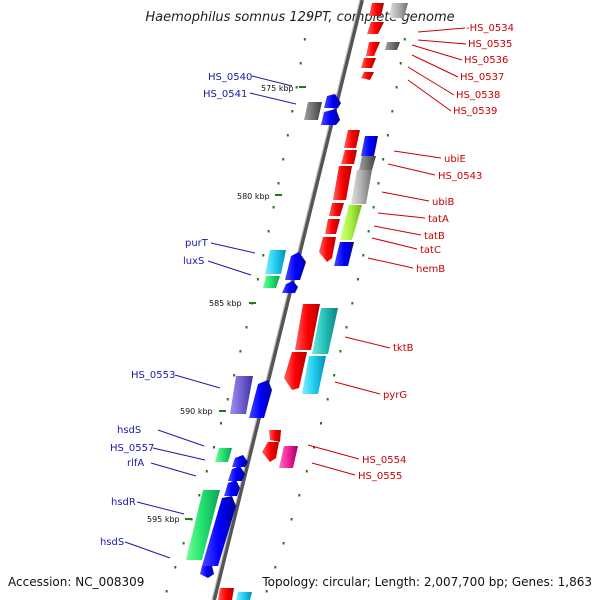 The image size is (600, 600). What do you see at coordinates (367, 76) in the screenshot?
I see `gene-hs0538` at bounding box center [367, 76].